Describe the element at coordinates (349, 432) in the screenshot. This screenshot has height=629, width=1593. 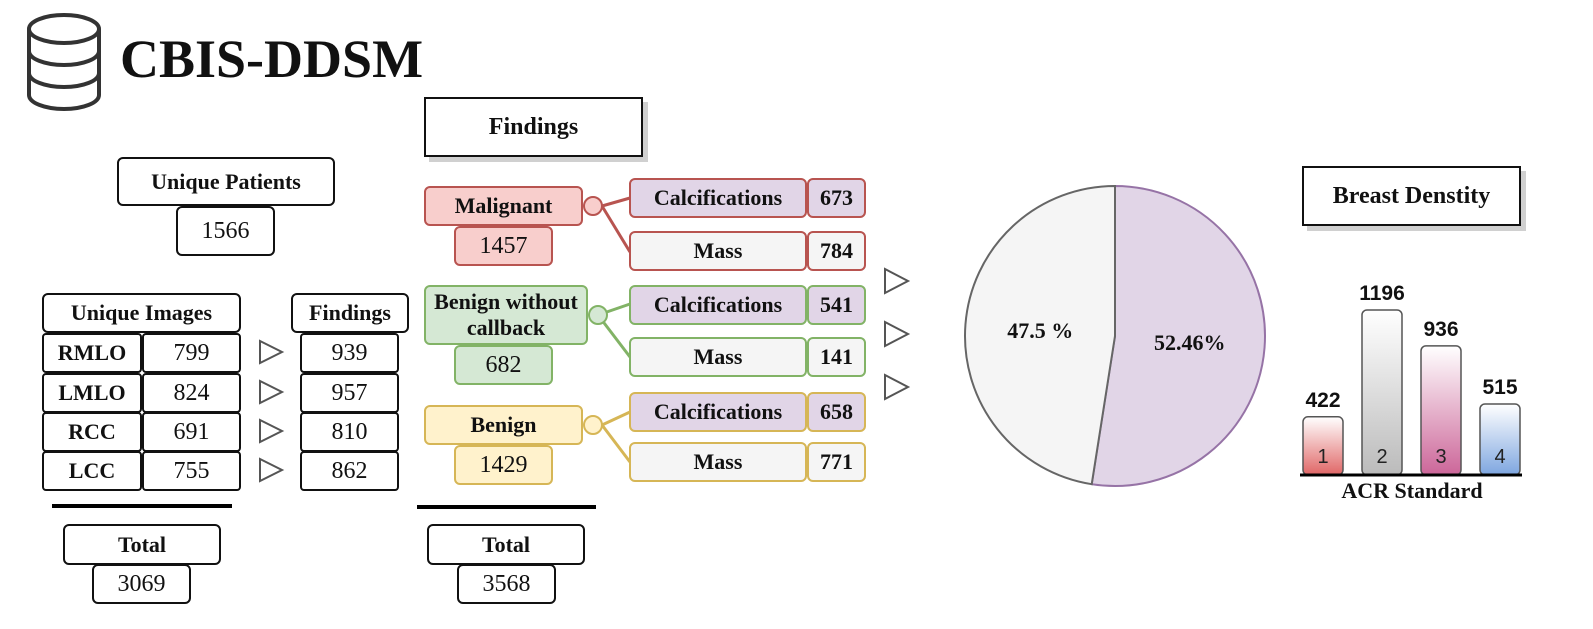
I see `findings-value-rcc: 810` at that location.